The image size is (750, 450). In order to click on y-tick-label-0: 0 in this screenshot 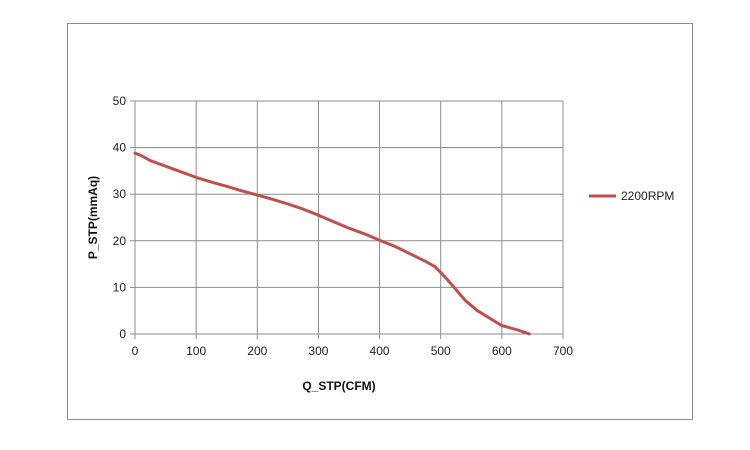, I will do `click(122, 334)`.